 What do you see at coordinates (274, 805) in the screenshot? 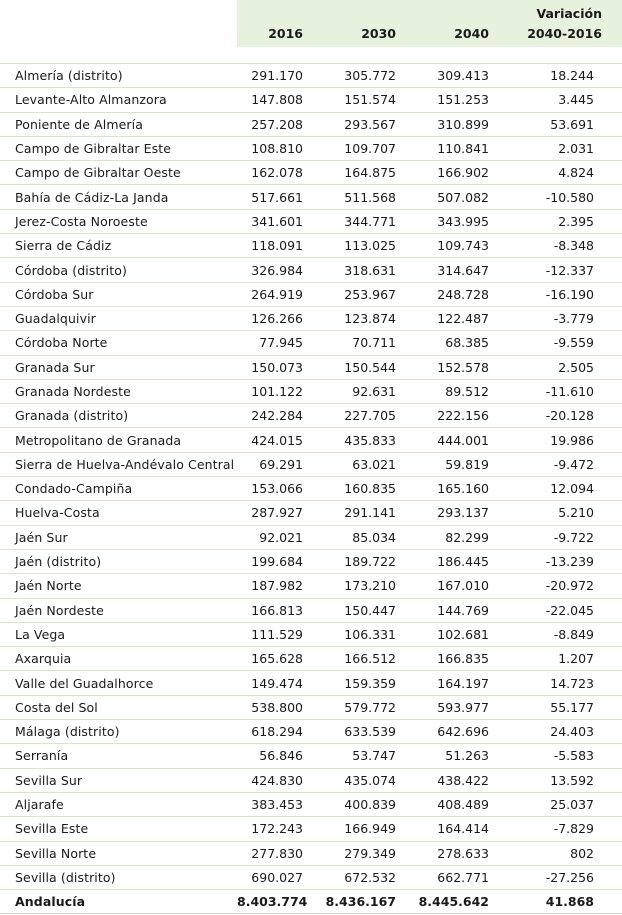
I see `cell-2016: 383.453` at bounding box center [274, 805].